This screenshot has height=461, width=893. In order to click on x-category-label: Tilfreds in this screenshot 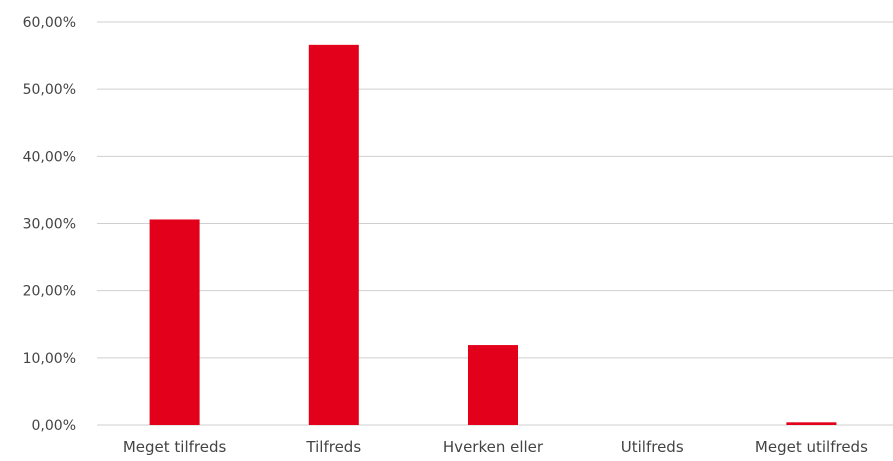, I will do `click(333, 447)`.